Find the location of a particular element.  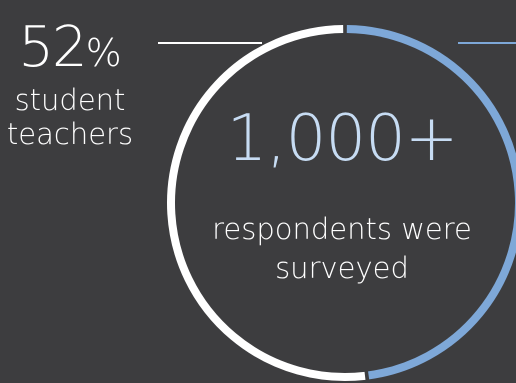

callout-percent-value: 52 is located at coordinates (52, 47).